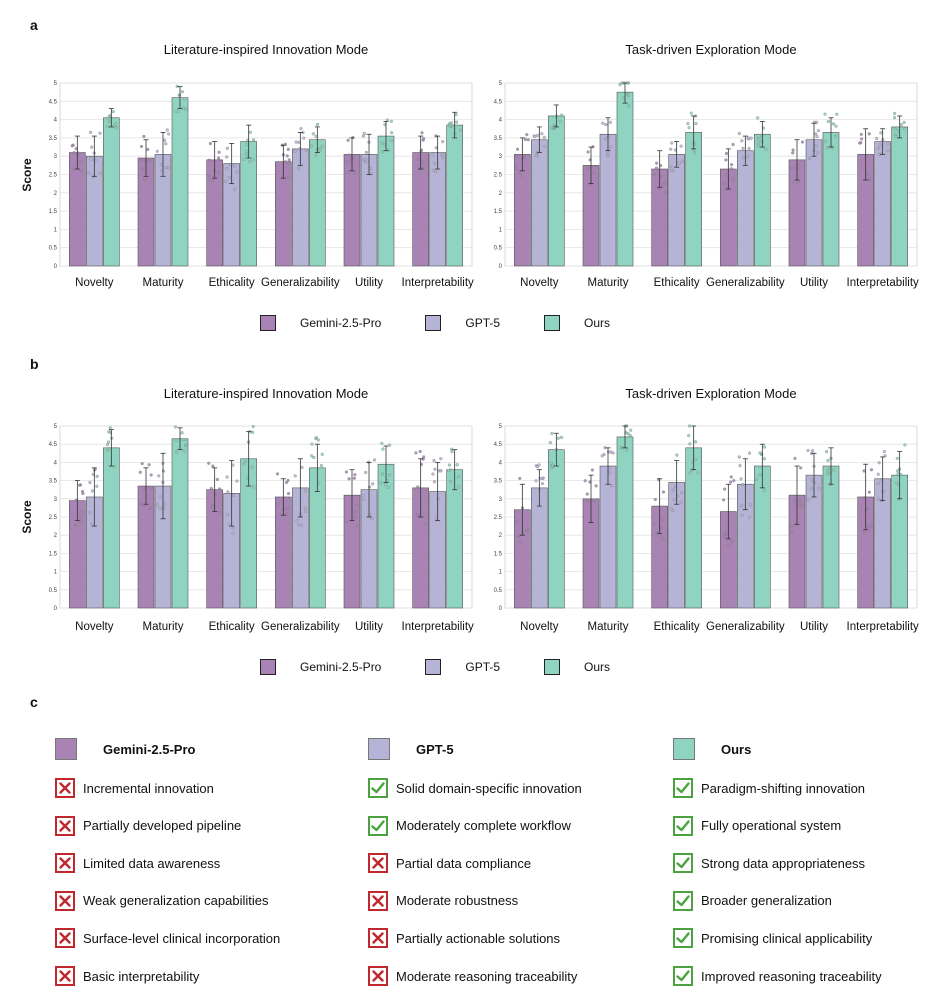 This screenshot has height=1006, width=947. What do you see at coordinates (232, 627) in the screenshot?
I see `x-tick-label: Ethicality` at bounding box center [232, 627].